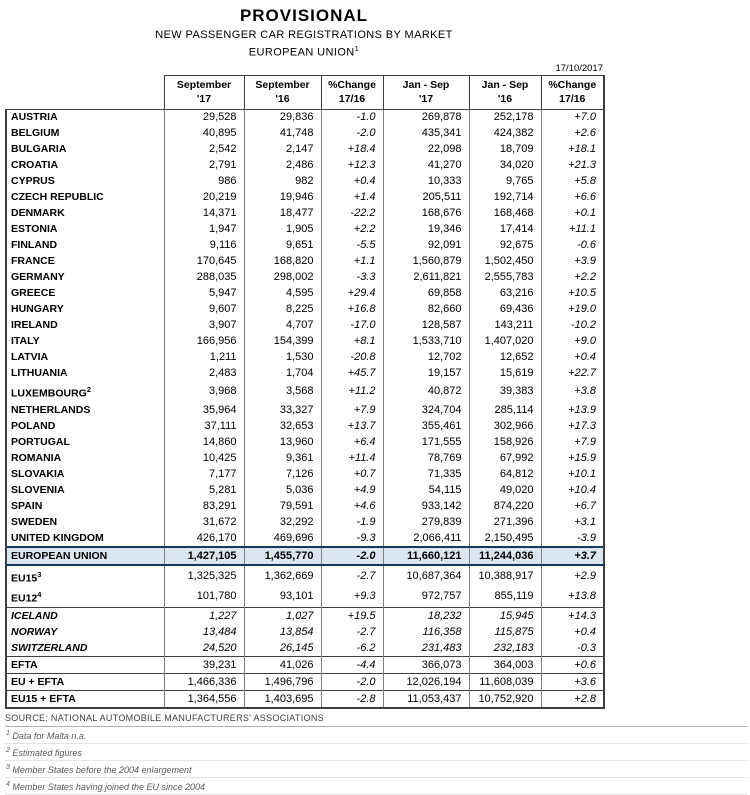 This screenshot has height=795, width=750. I want to click on subtitle-region: EUROPEAN UNION1, so click(304, 51).